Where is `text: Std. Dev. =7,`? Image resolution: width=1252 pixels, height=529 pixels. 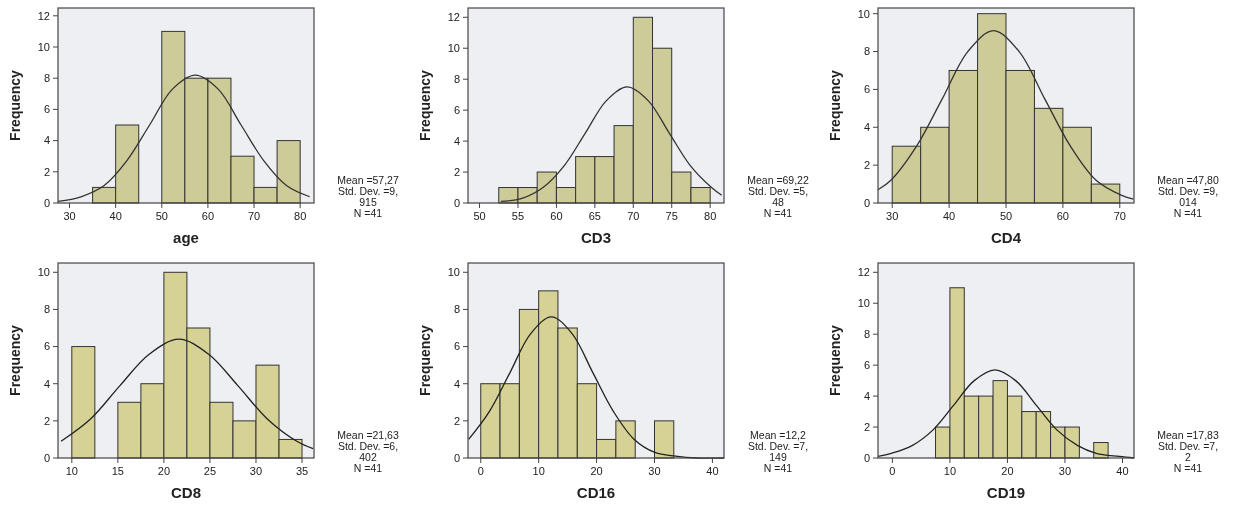
text: Std. Dev. =7, is located at coordinates (778, 446).